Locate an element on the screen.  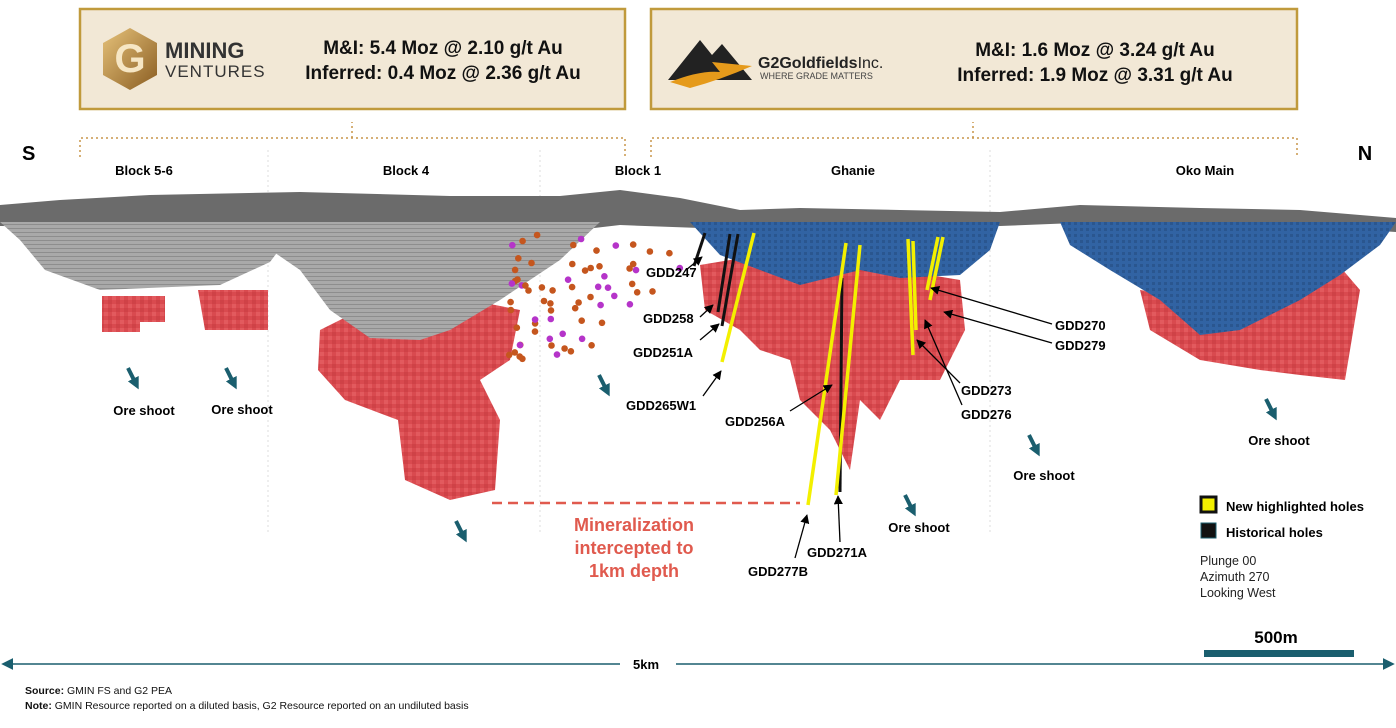
section-label: Block 5-6 is located at coordinates (144, 170).